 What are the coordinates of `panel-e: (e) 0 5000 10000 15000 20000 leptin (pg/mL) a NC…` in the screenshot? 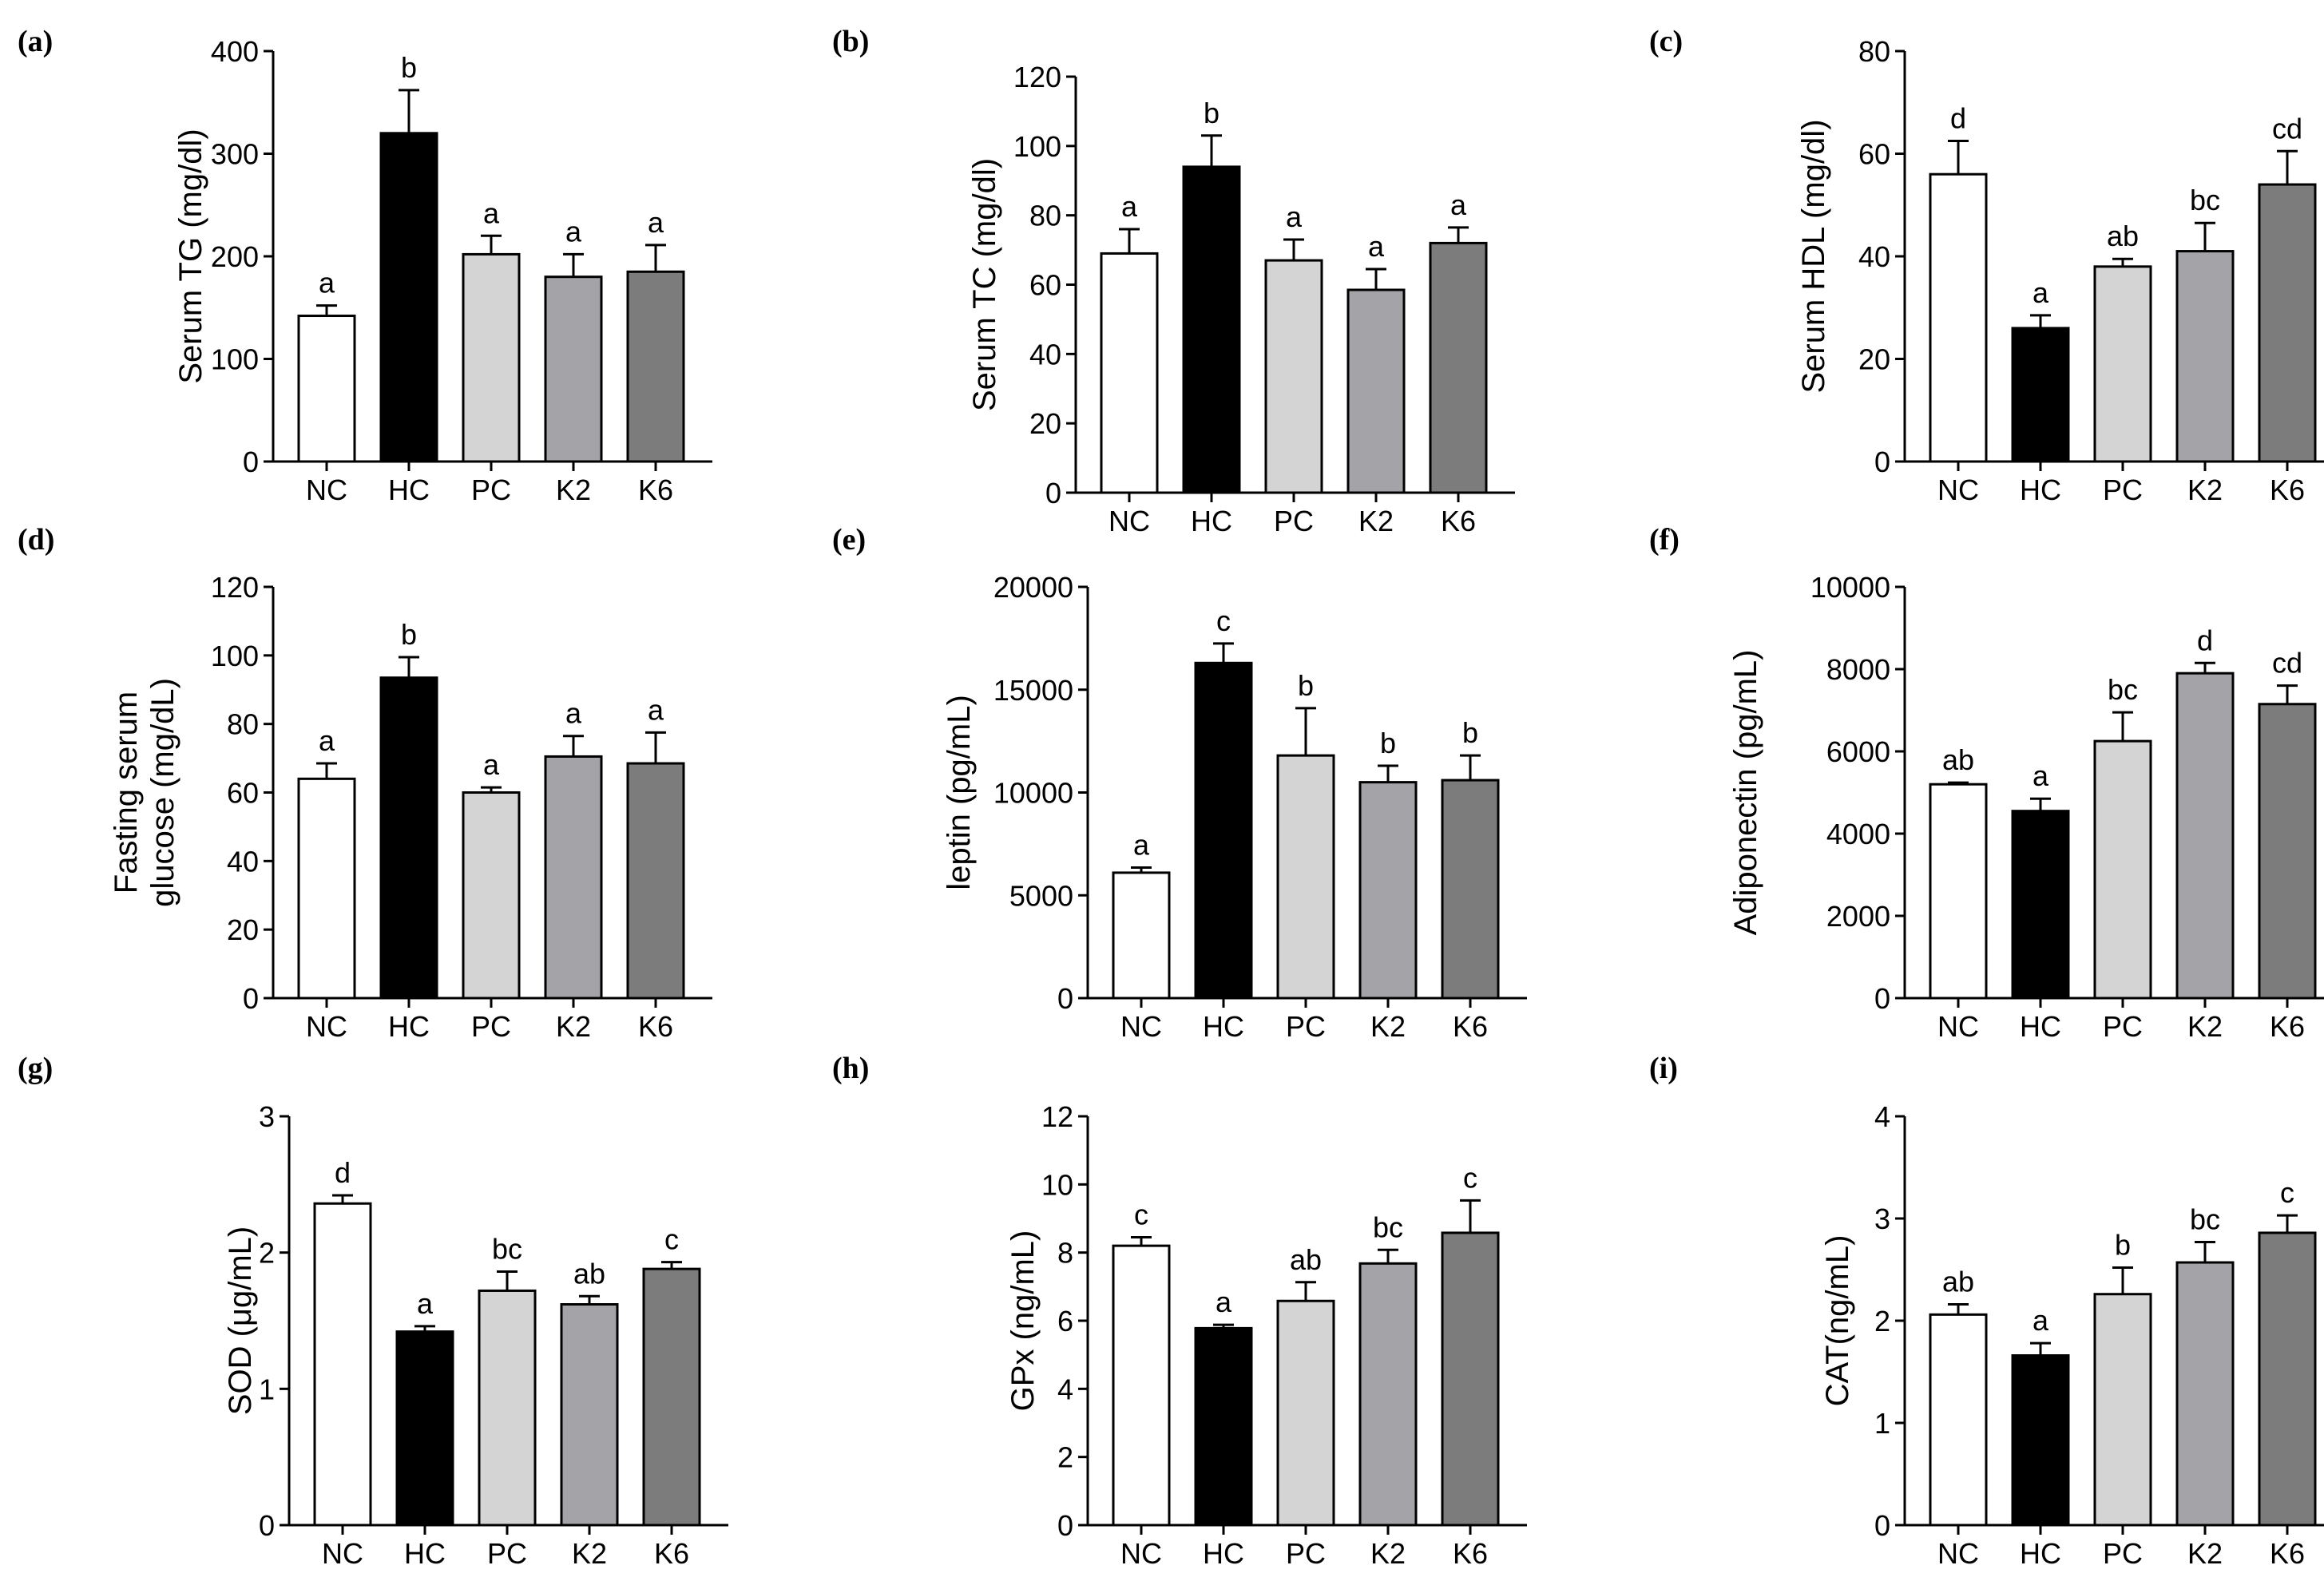 It's located at (1180, 783).